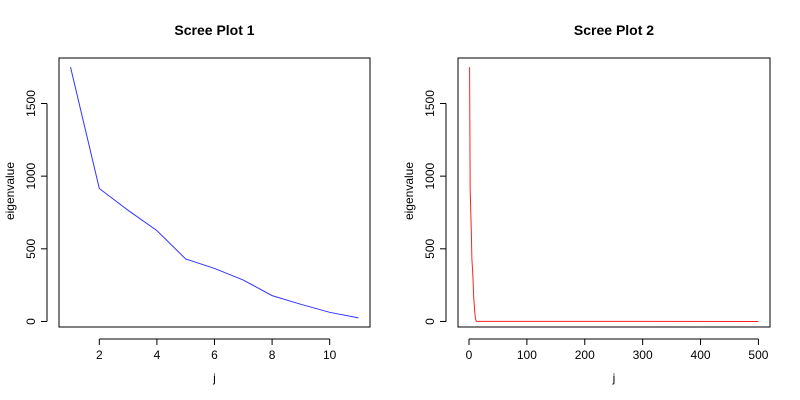 Image resolution: width=800 pixels, height=400 pixels. What do you see at coordinates (701, 355) in the screenshot?
I see `x-tick-label: 400` at bounding box center [701, 355].